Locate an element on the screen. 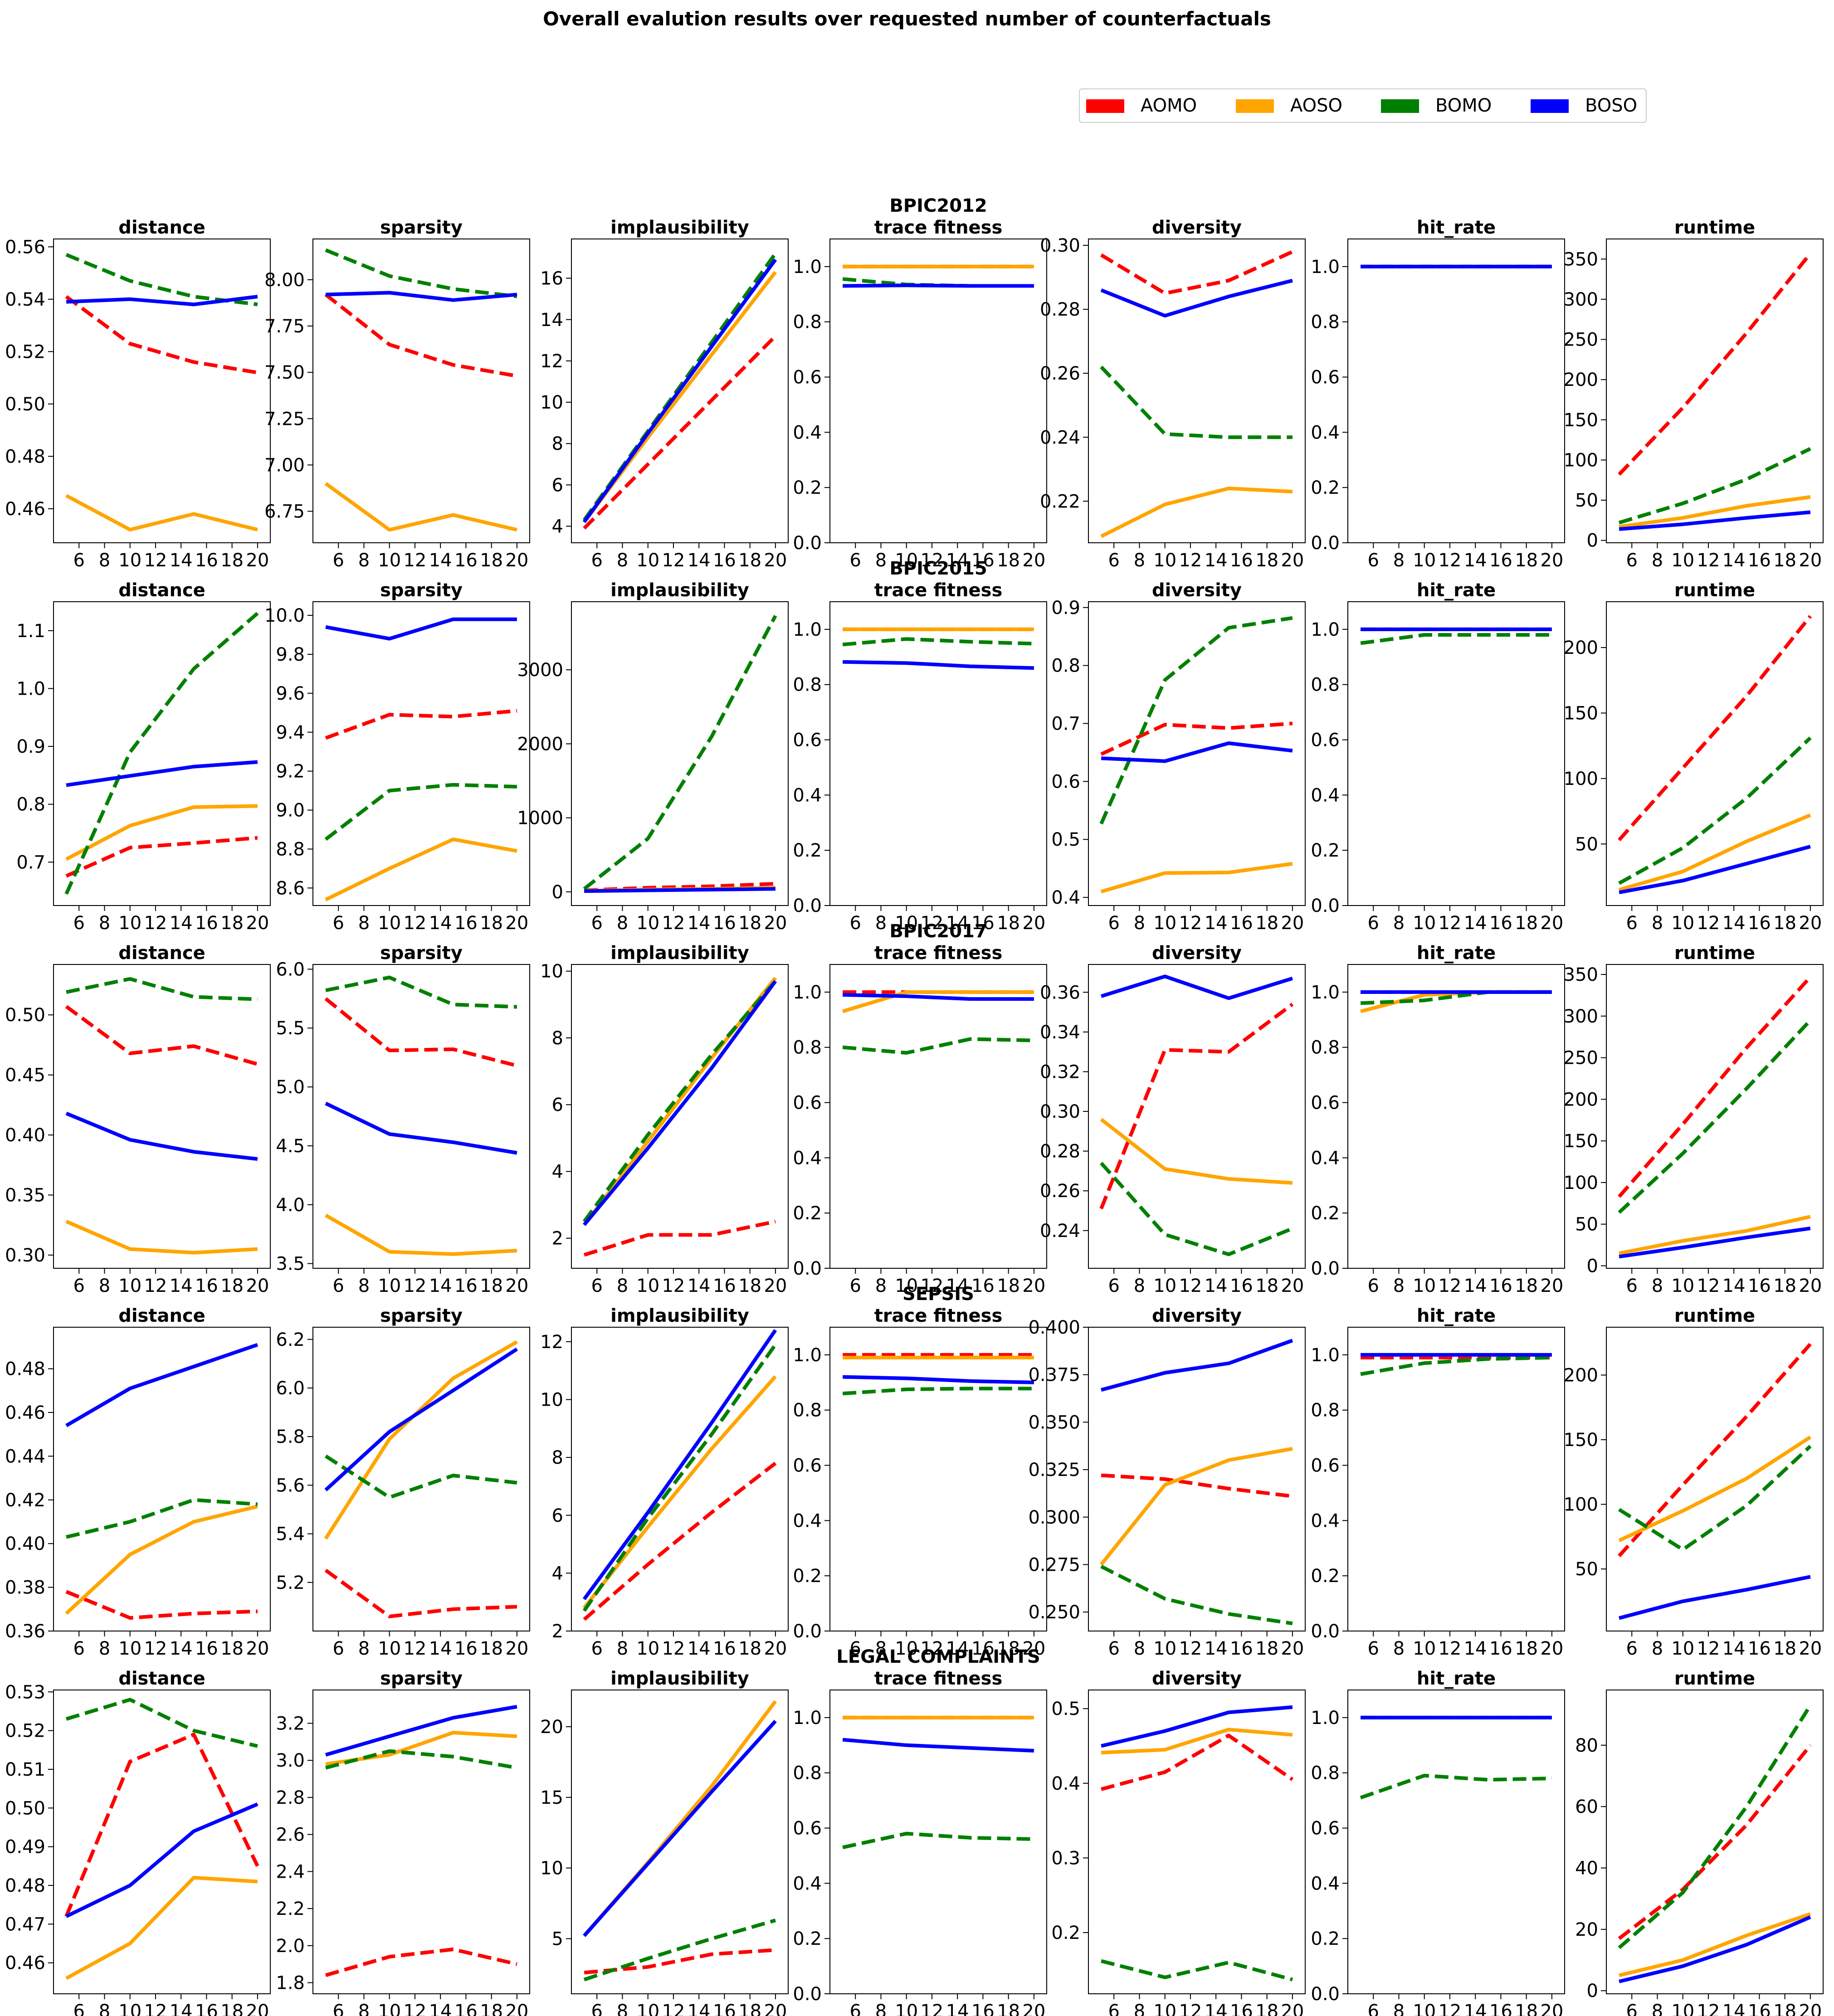 This screenshot has width=1834, height=2016. legend-label-boso: BOSO is located at coordinates (1611, 105).